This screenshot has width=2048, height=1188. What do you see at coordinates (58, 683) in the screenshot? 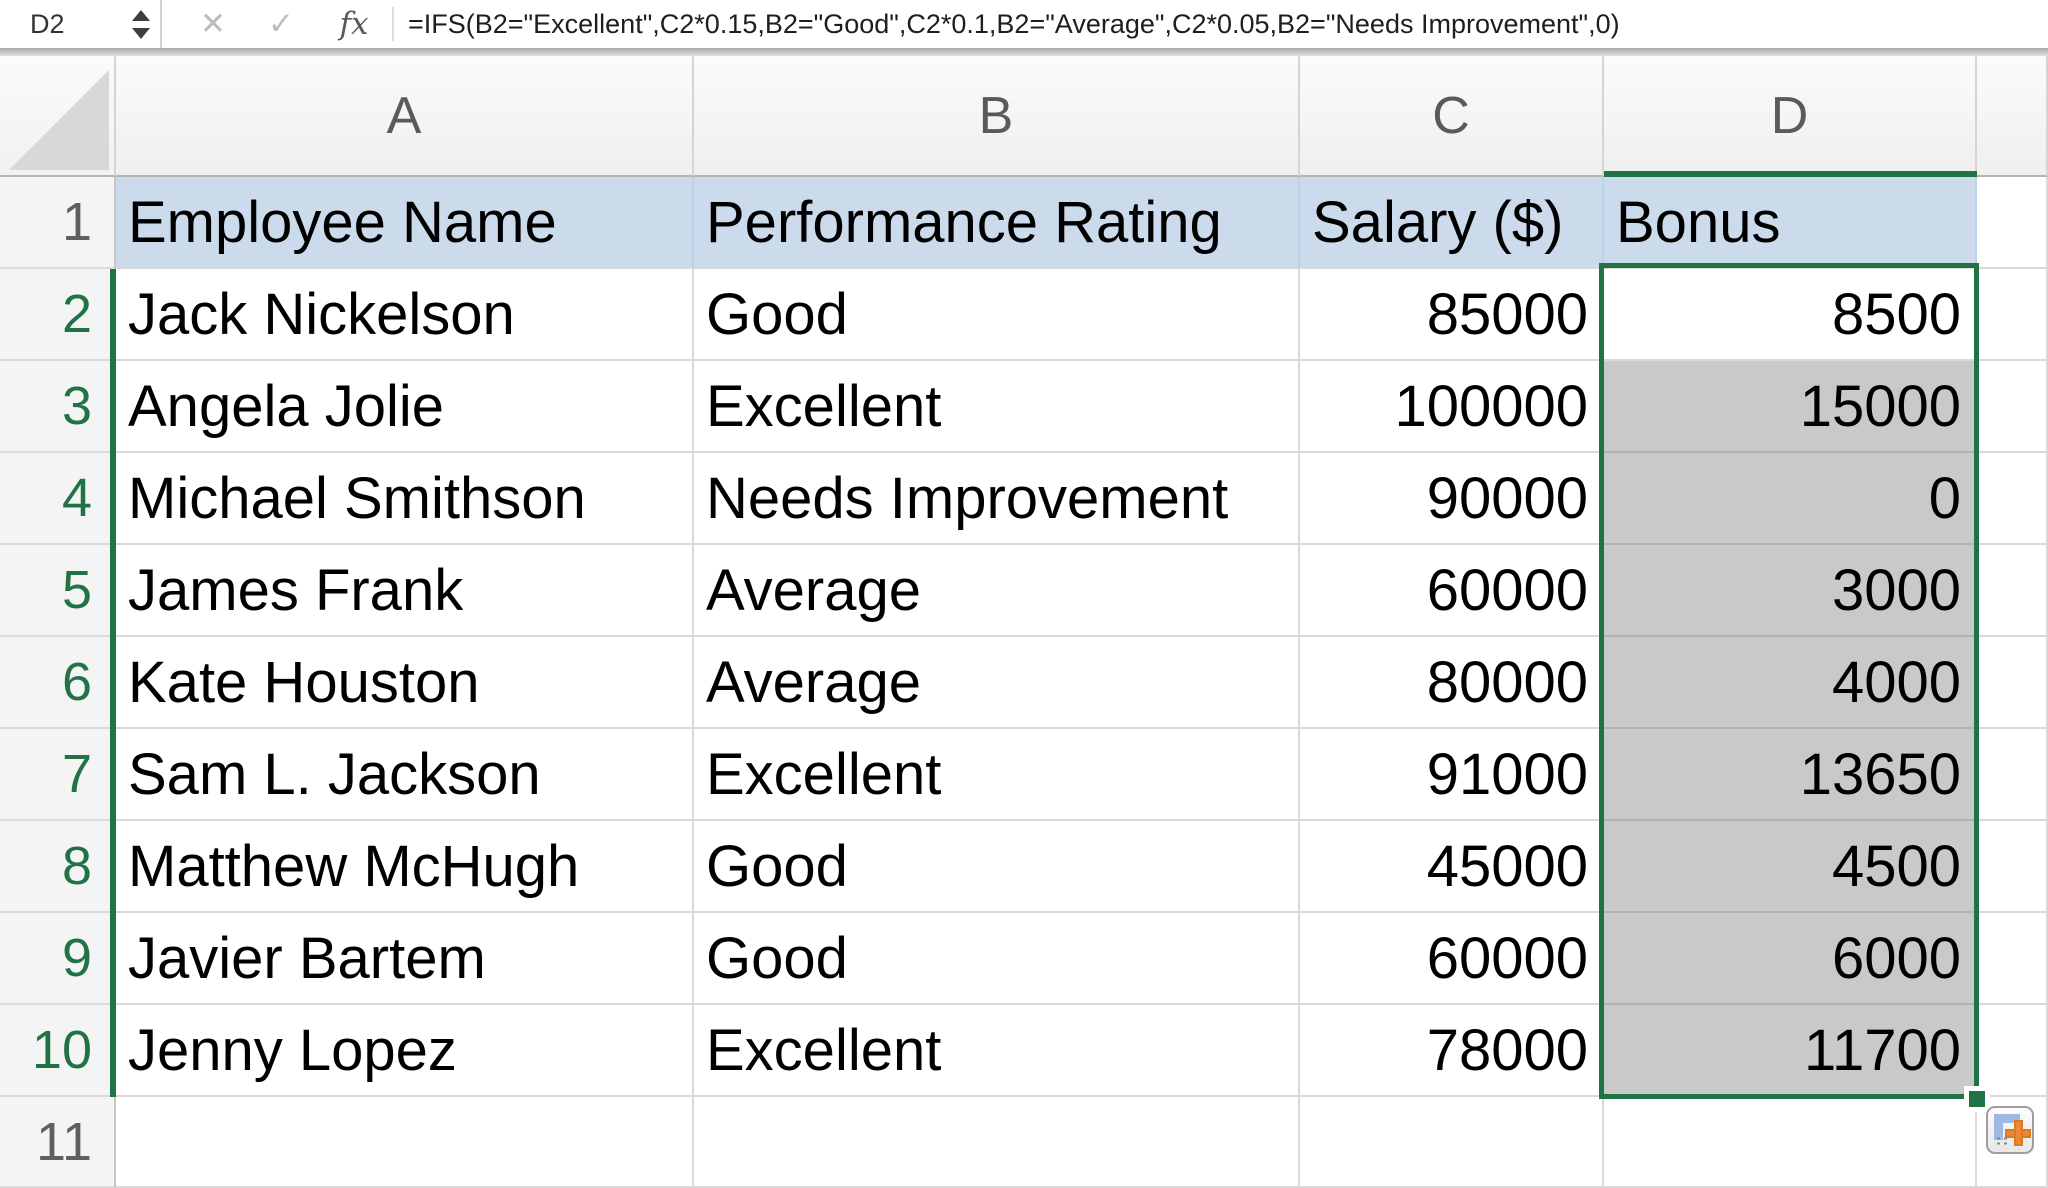
I see `row-header: 6` at bounding box center [58, 683].